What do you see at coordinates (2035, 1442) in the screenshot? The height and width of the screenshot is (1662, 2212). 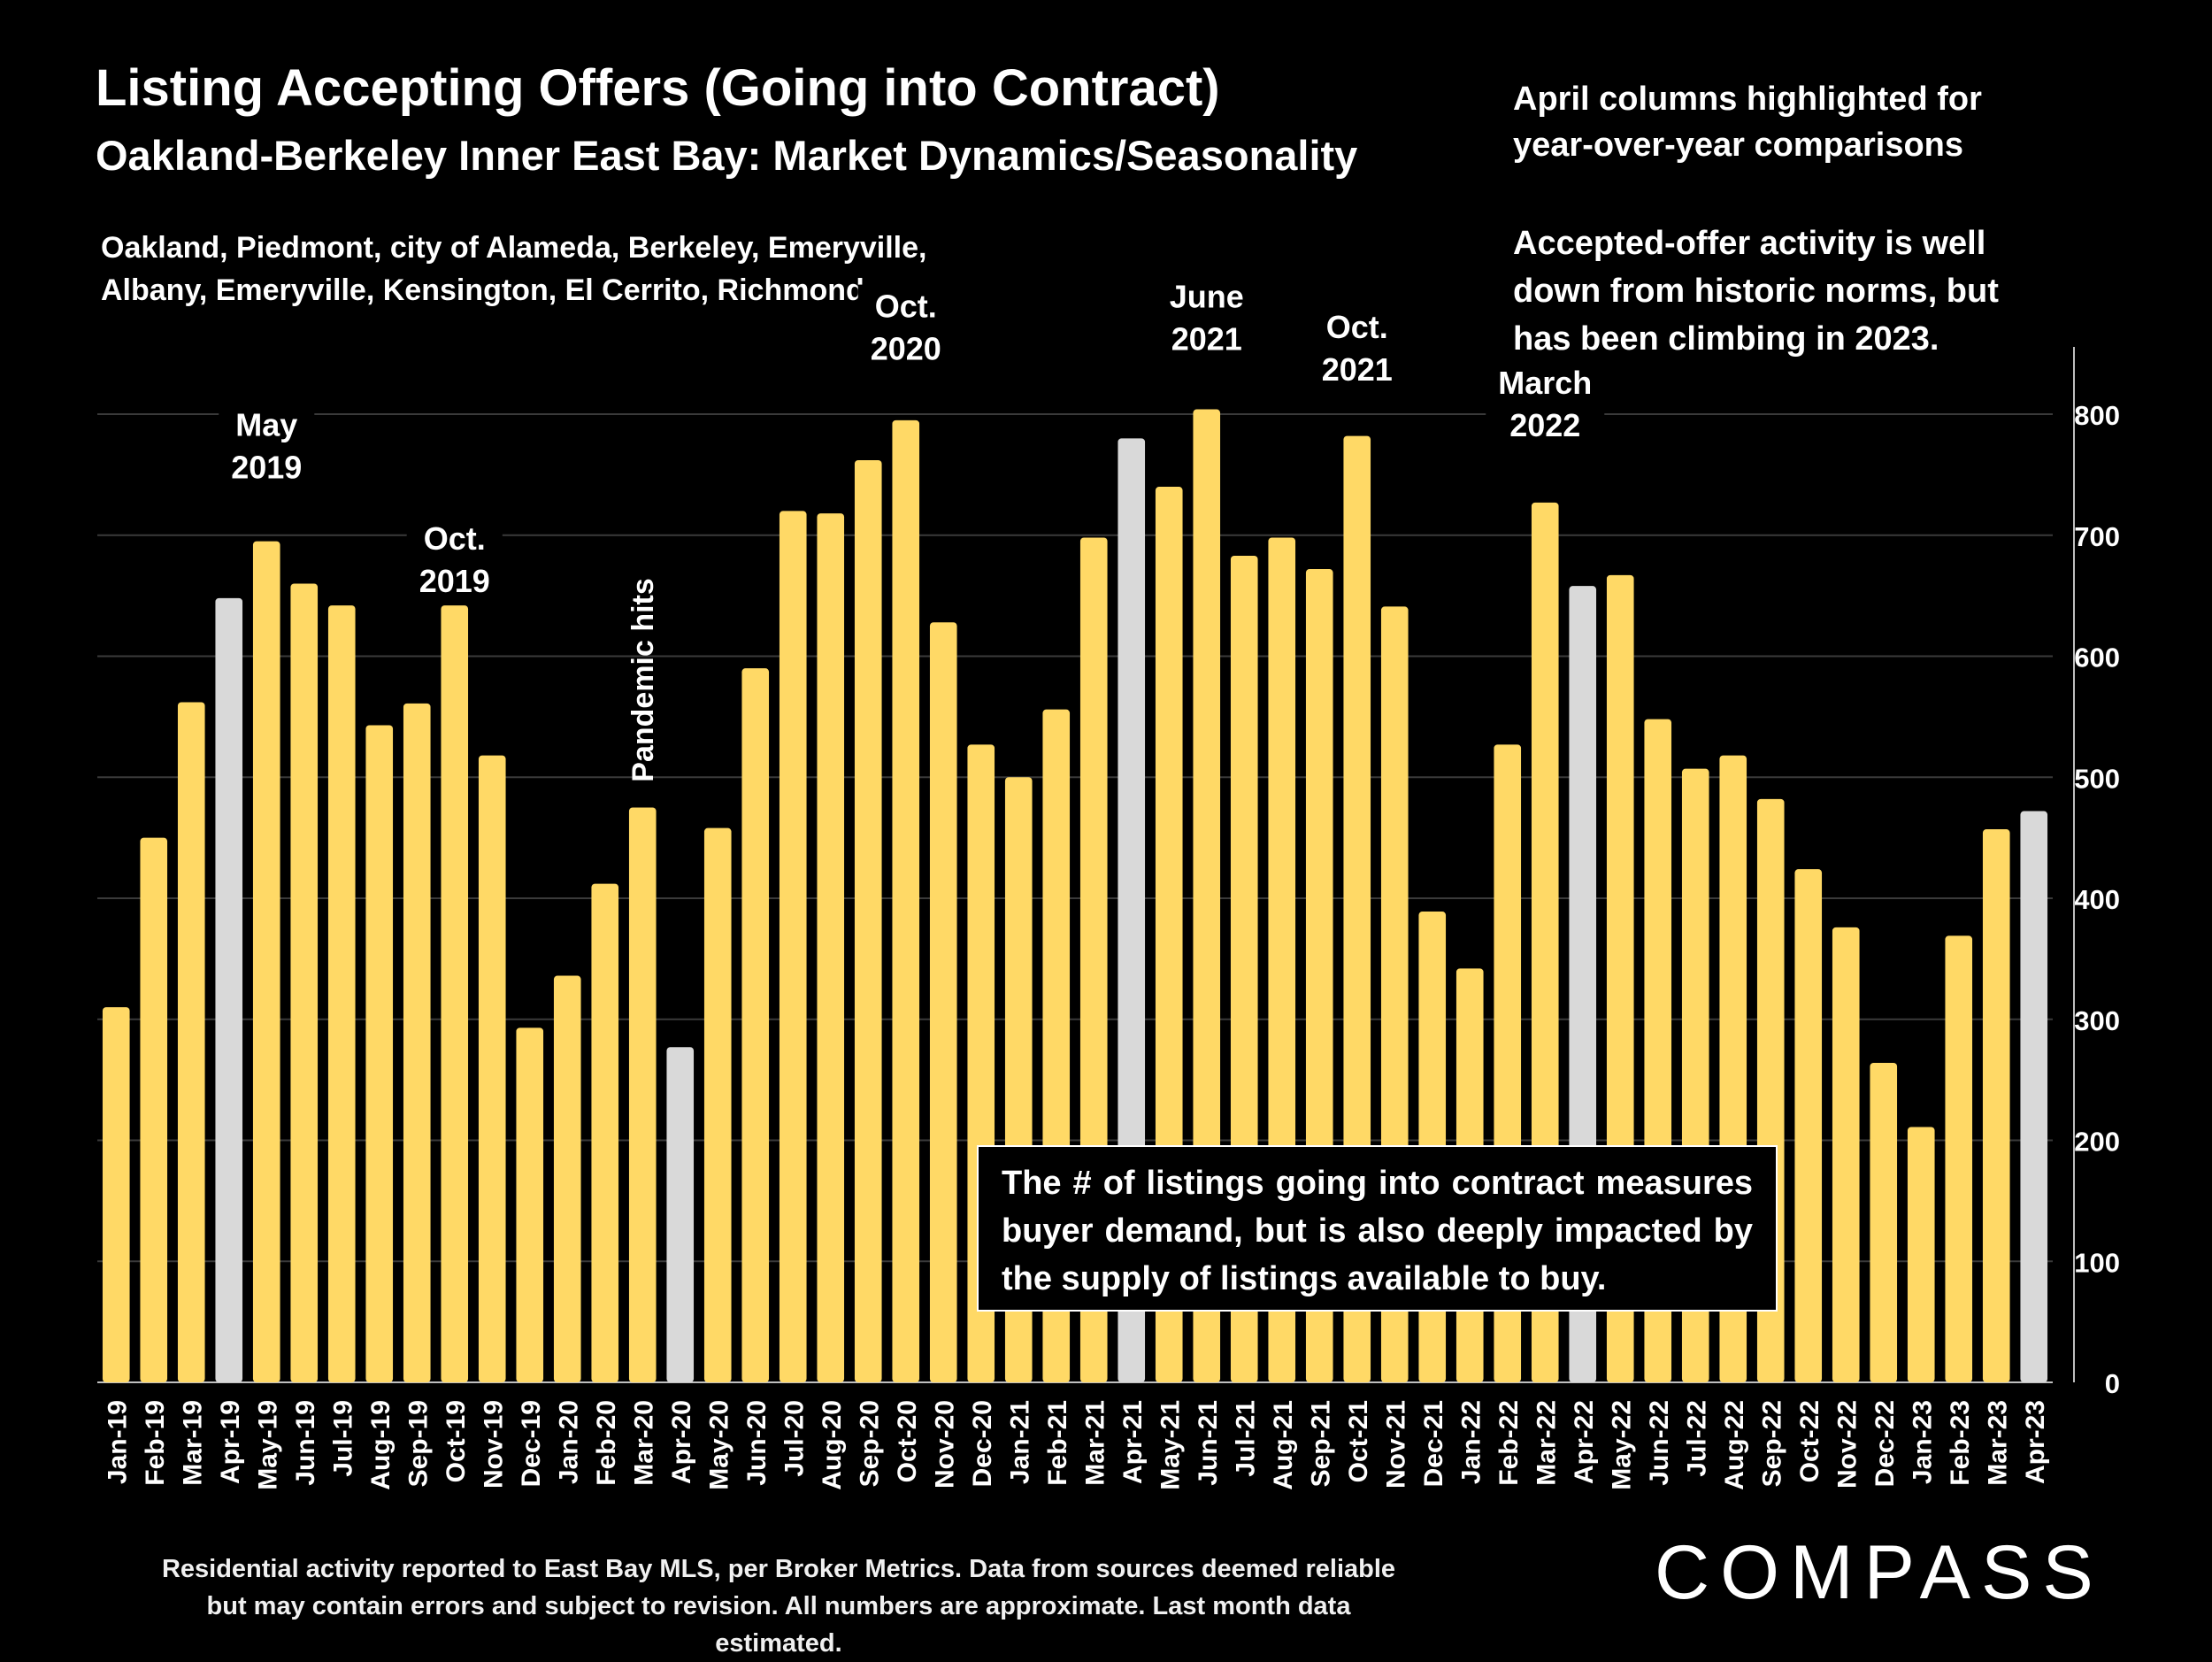 I see `x-tick-label: Apr-23` at bounding box center [2035, 1442].